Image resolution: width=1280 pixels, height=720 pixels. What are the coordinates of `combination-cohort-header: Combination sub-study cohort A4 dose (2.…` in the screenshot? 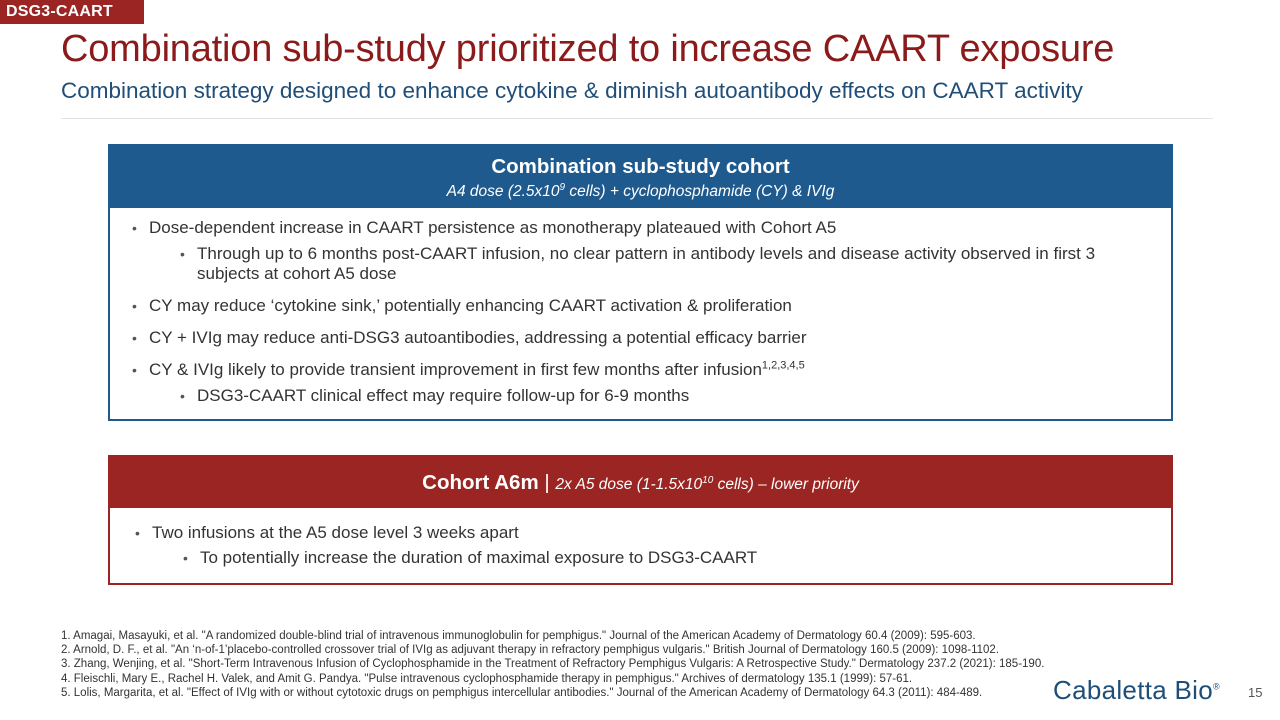 It's located at (640, 177).